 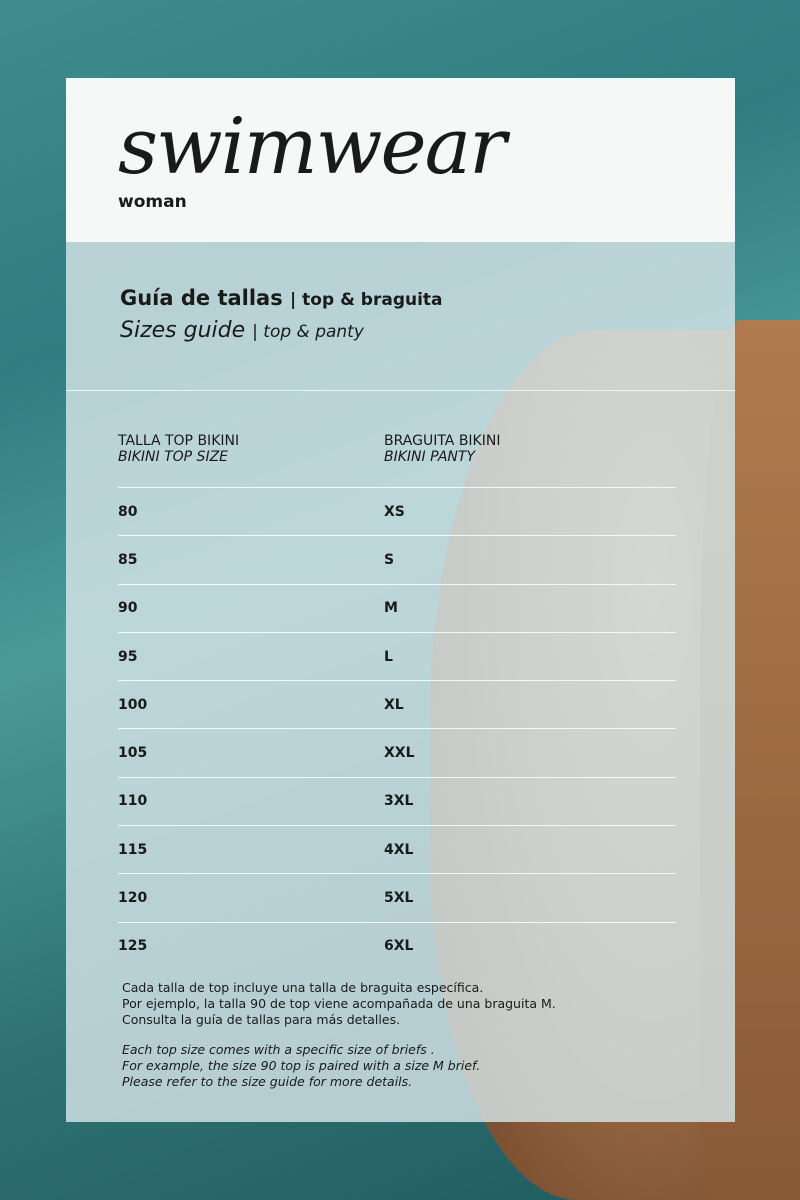 What do you see at coordinates (251, 460) in the screenshot?
I see `header-top-size: TALLA TOP BIKINI BIKINI TOP SIZE` at bounding box center [251, 460].